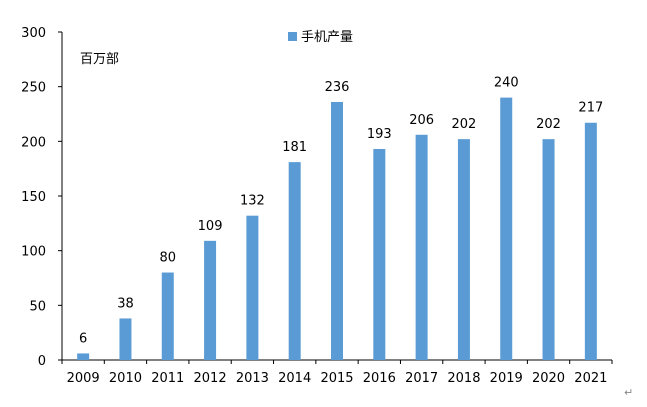  I want to click on x-tick-label: 2012, so click(210, 378).